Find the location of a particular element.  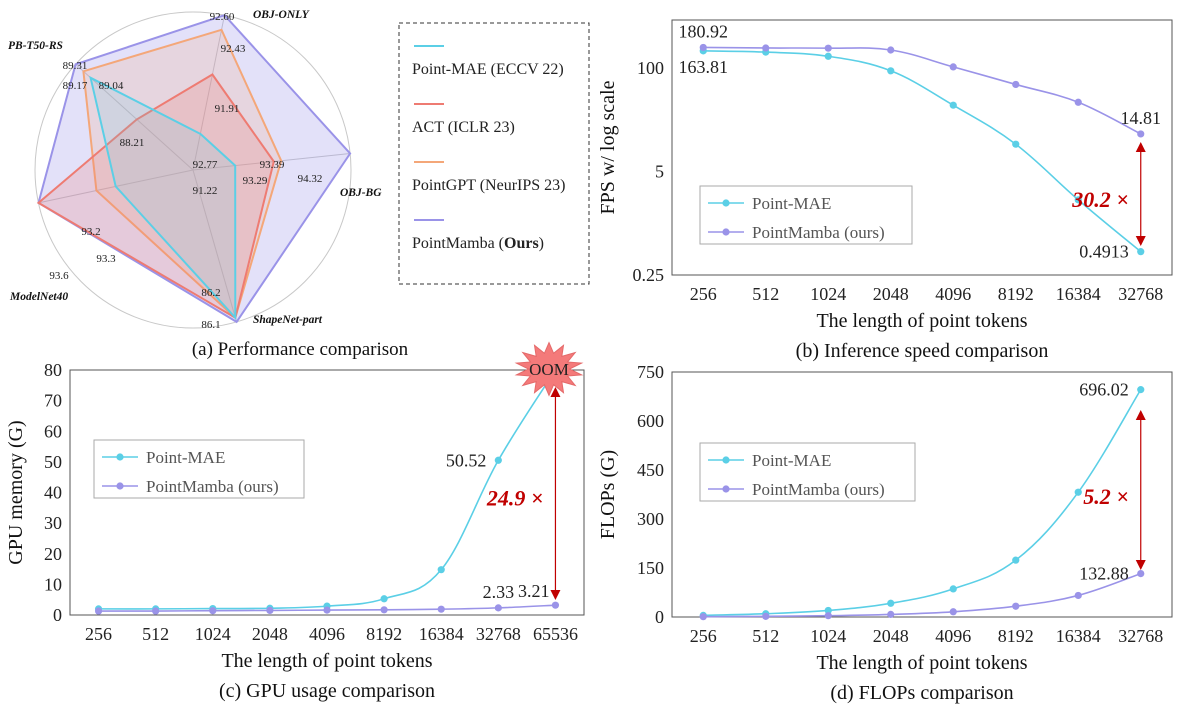

y-tick-label: 40 is located at coordinates (53, 493).